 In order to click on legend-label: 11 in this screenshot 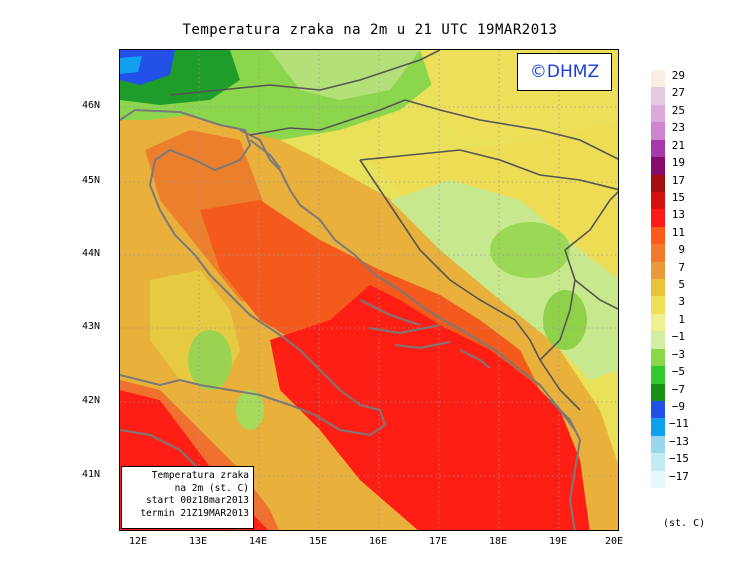, I will do `click(678, 232)`.